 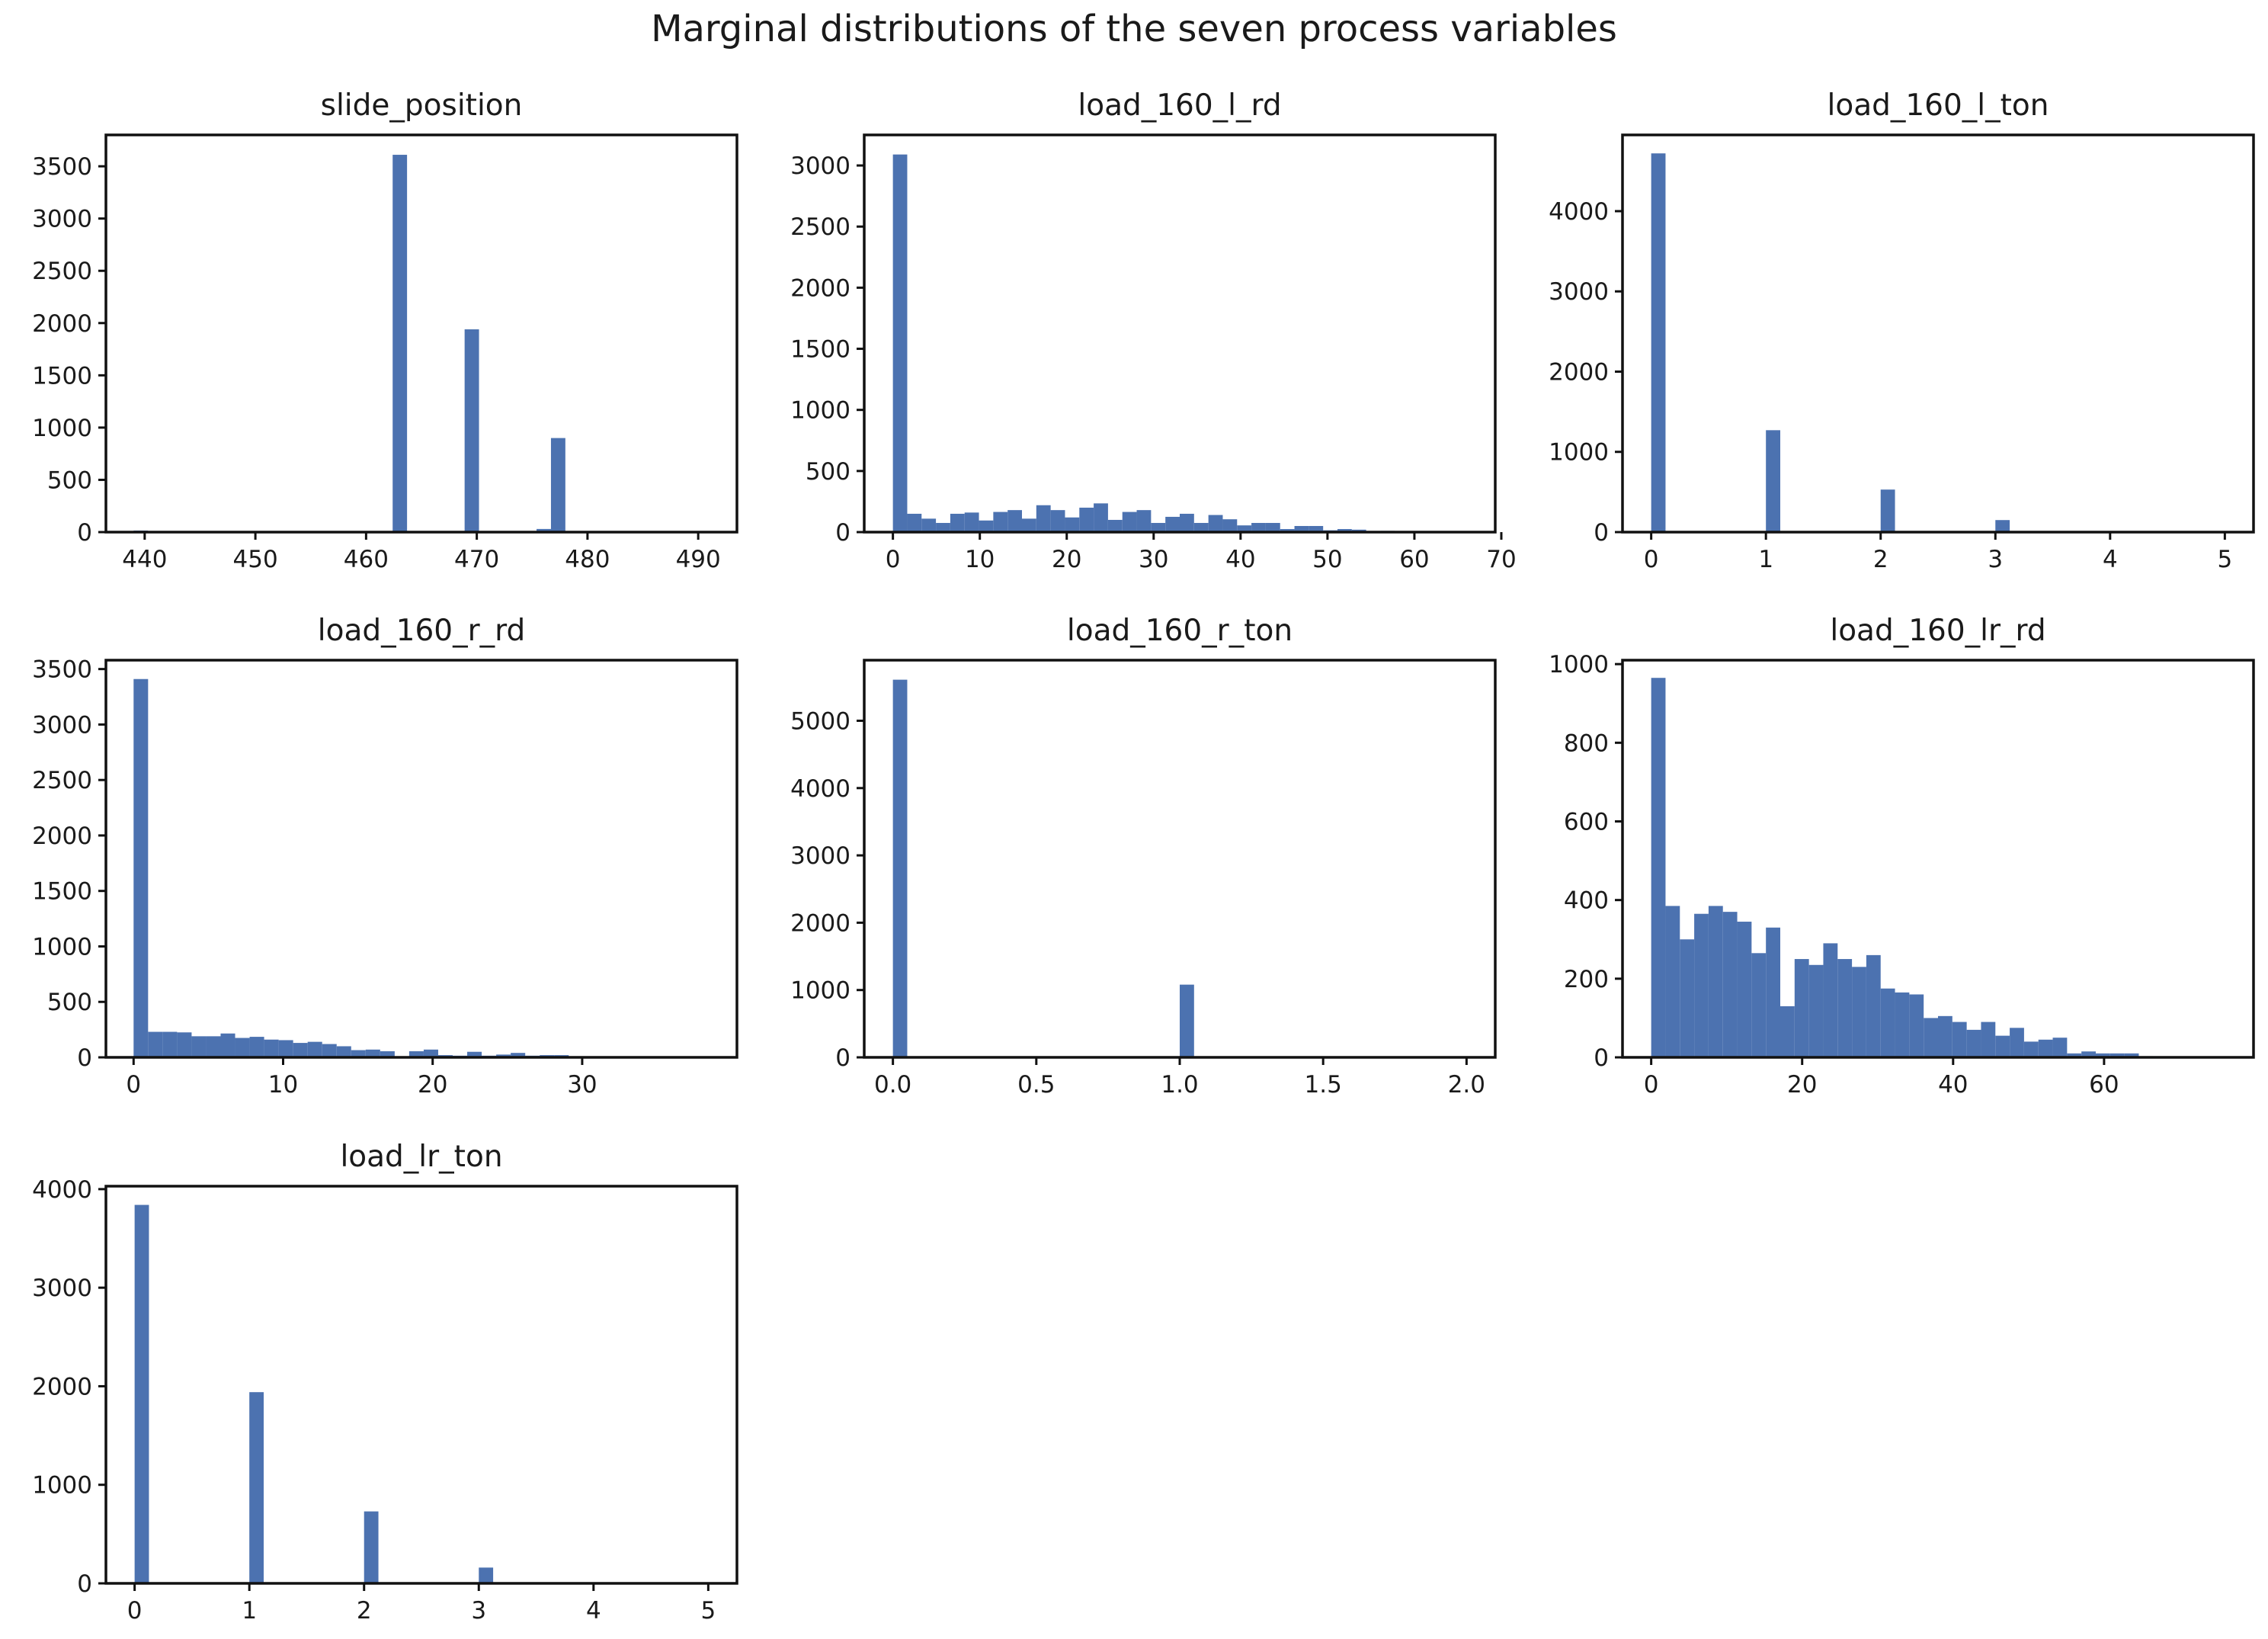 What do you see at coordinates (1765, 559) in the screenshot?
I see `x-tick-label: 1` at bounding box center [1765, 559].